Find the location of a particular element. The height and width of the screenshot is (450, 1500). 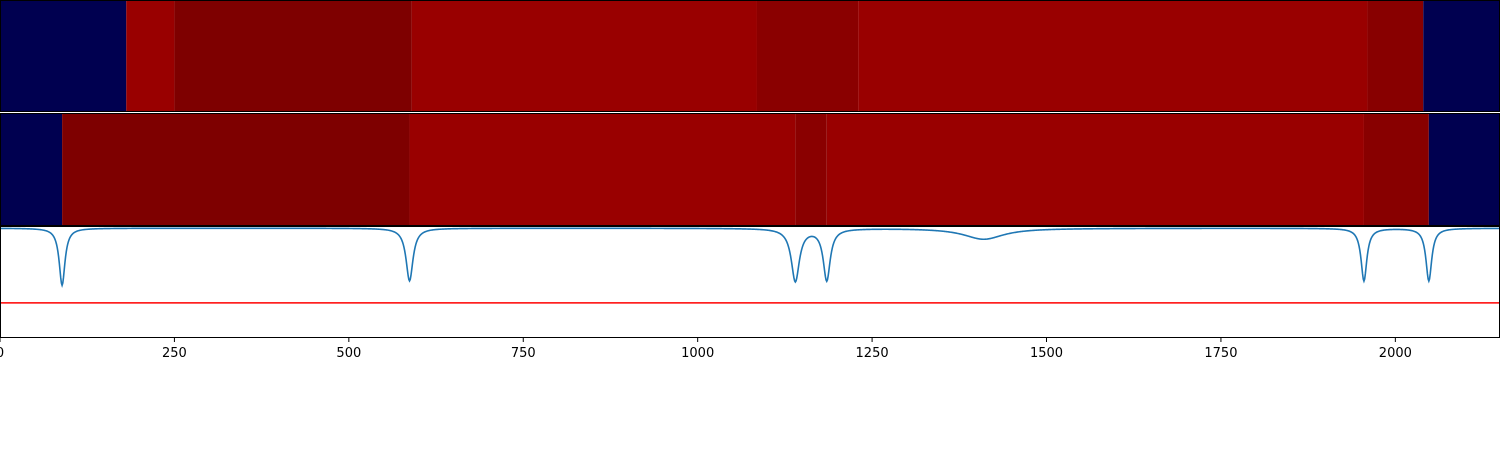

signal-series-line is located at coordinates (750, 257).